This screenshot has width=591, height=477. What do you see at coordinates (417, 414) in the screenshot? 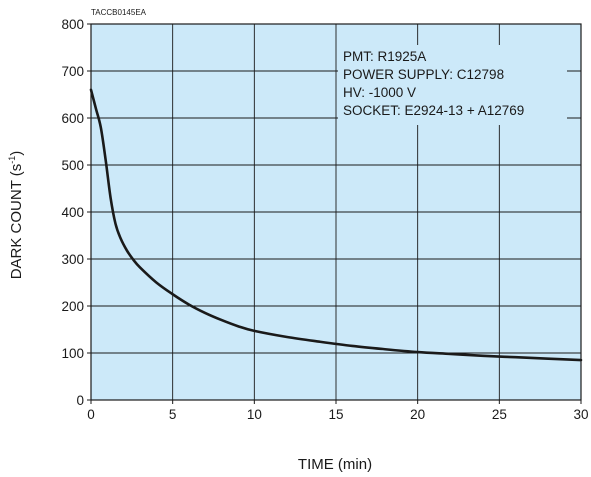
I see `x-tick-label-20: 20` at bounding box center [417, 414].